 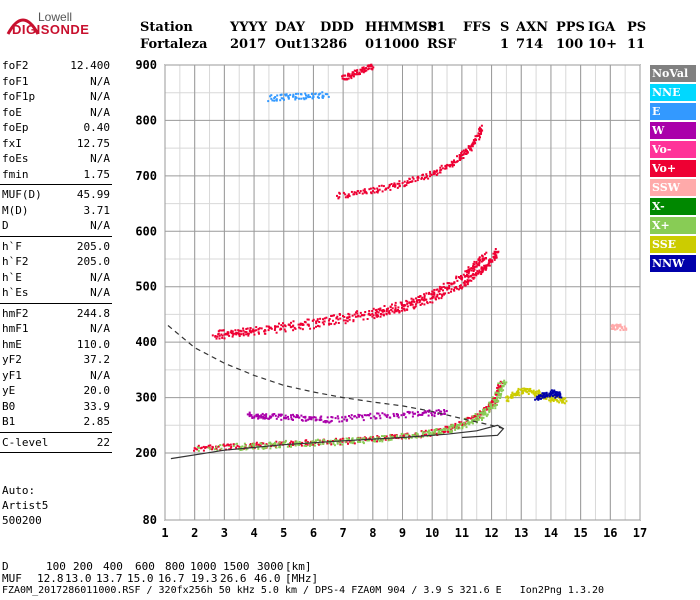 I want to click on header-label-9: PPS, so click(x=570, y=27).